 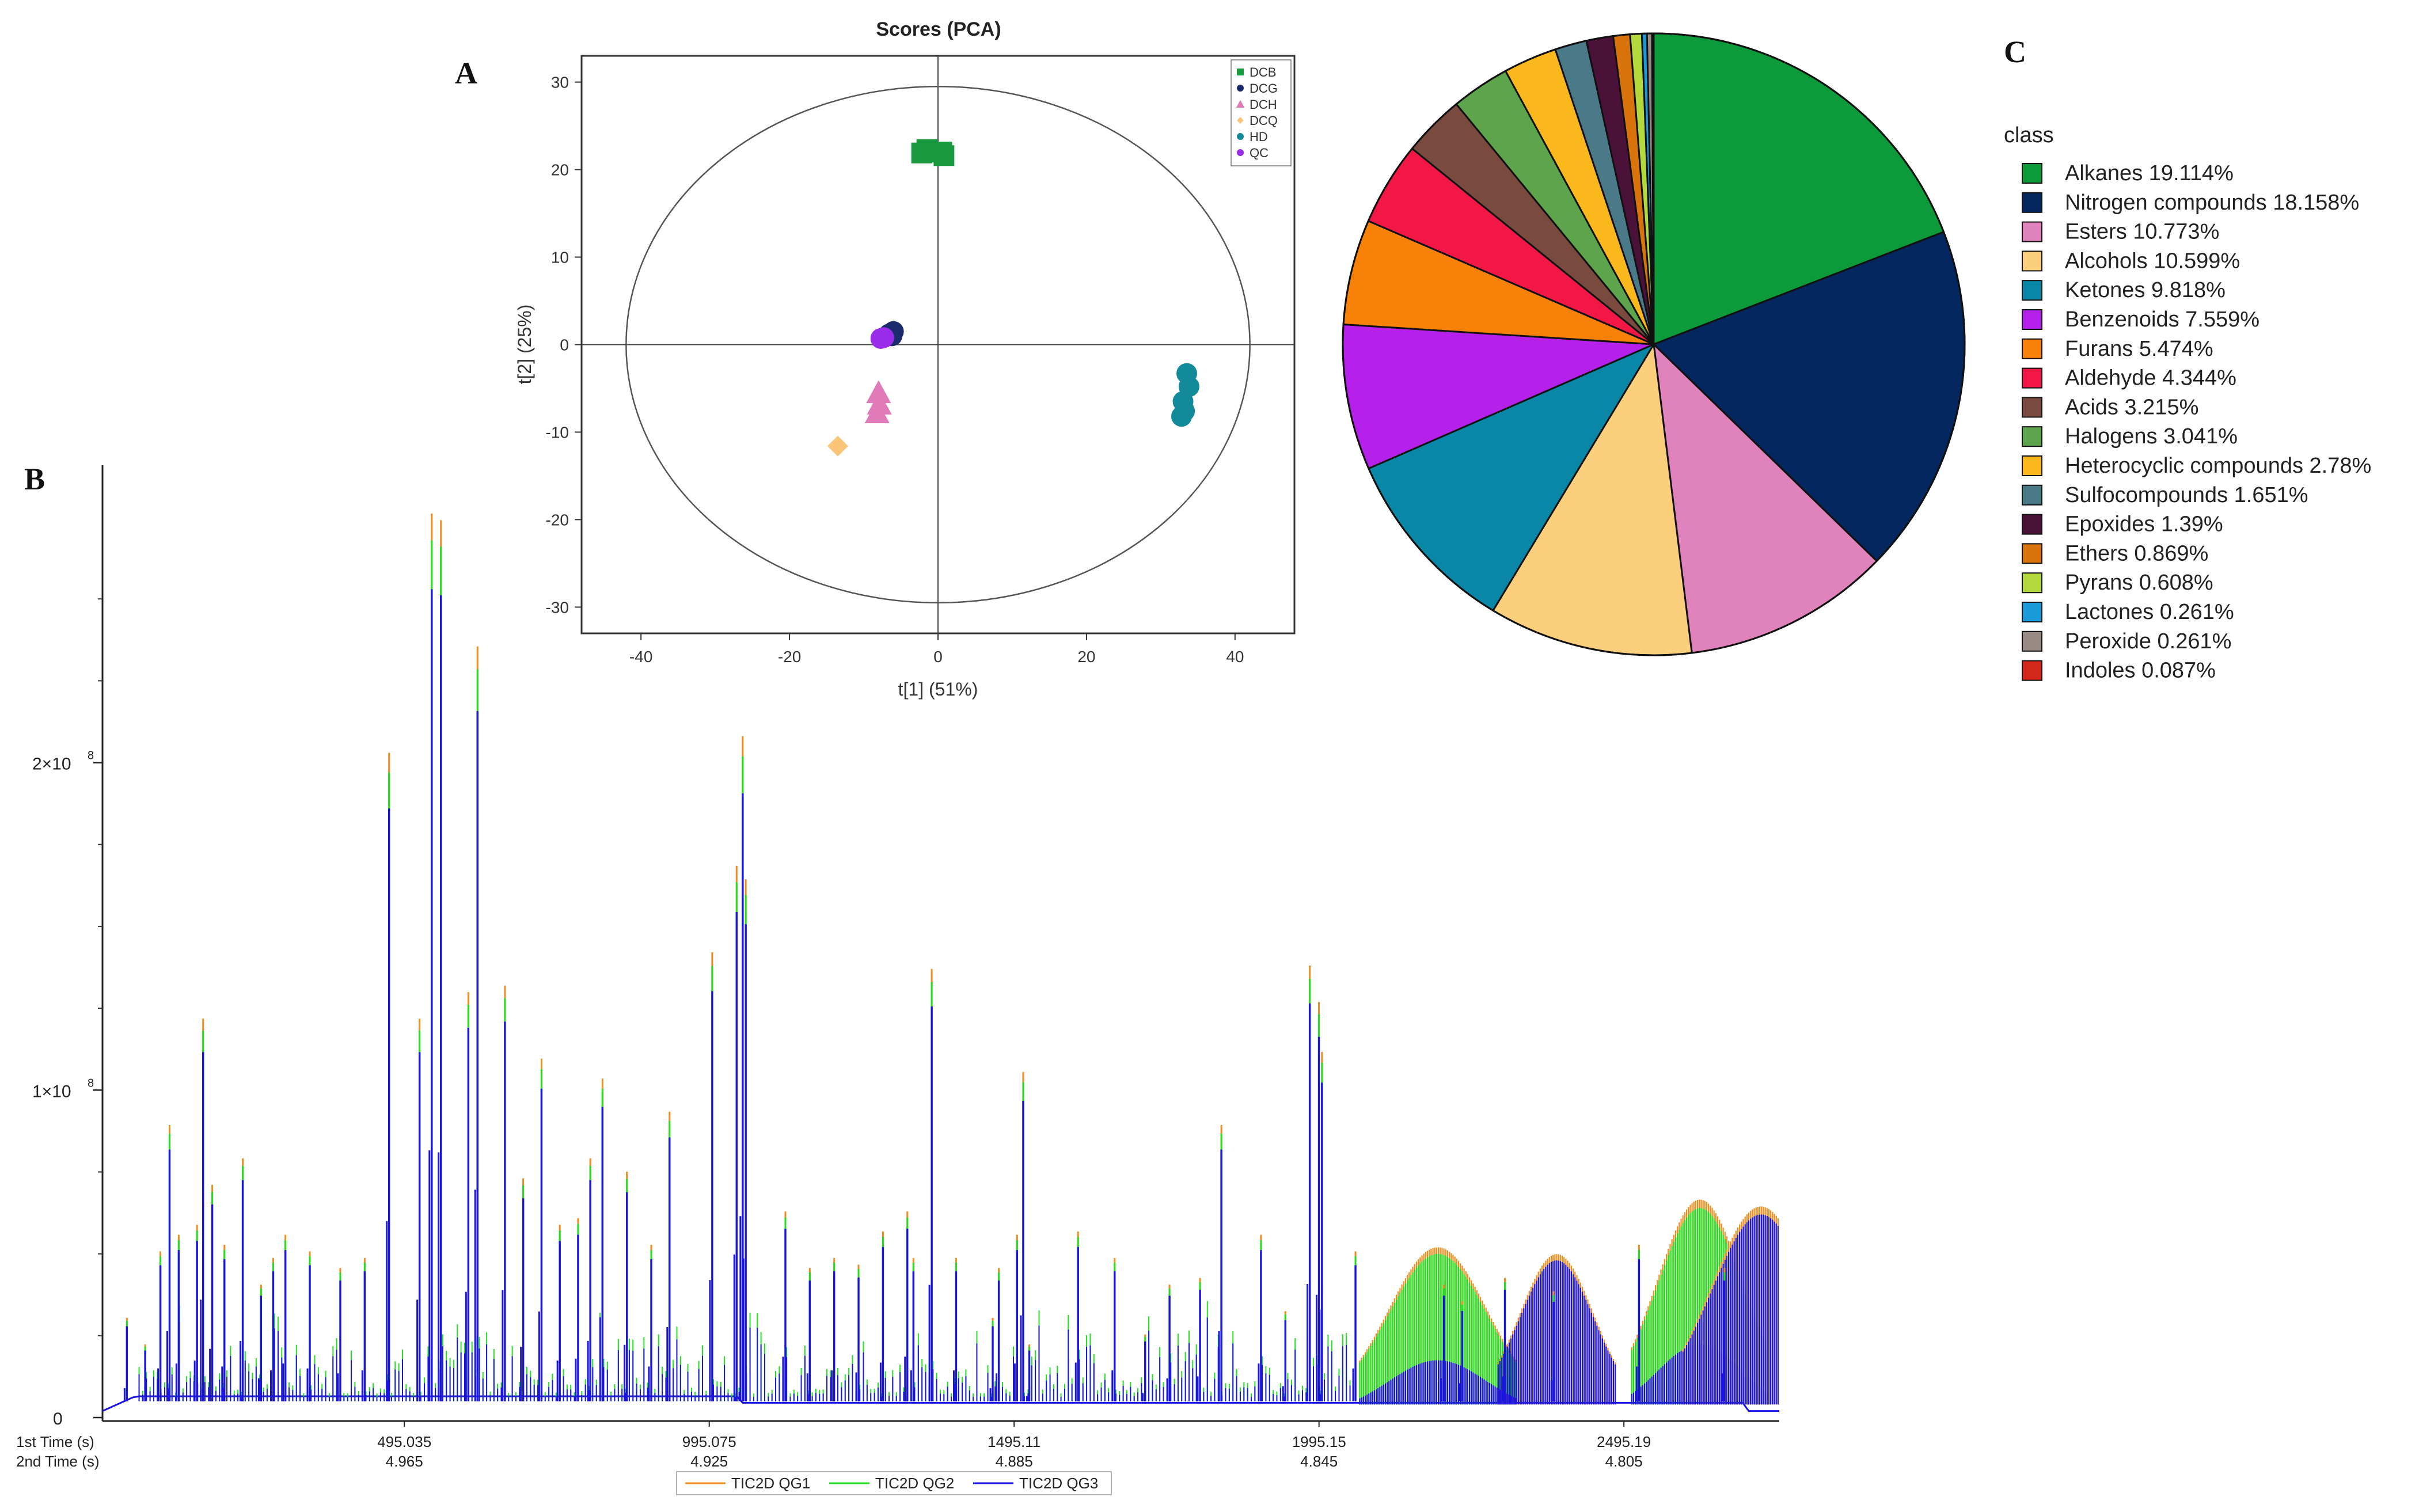 I want to click on pca-legend-label: DCB, so click(x=1263, y=72).